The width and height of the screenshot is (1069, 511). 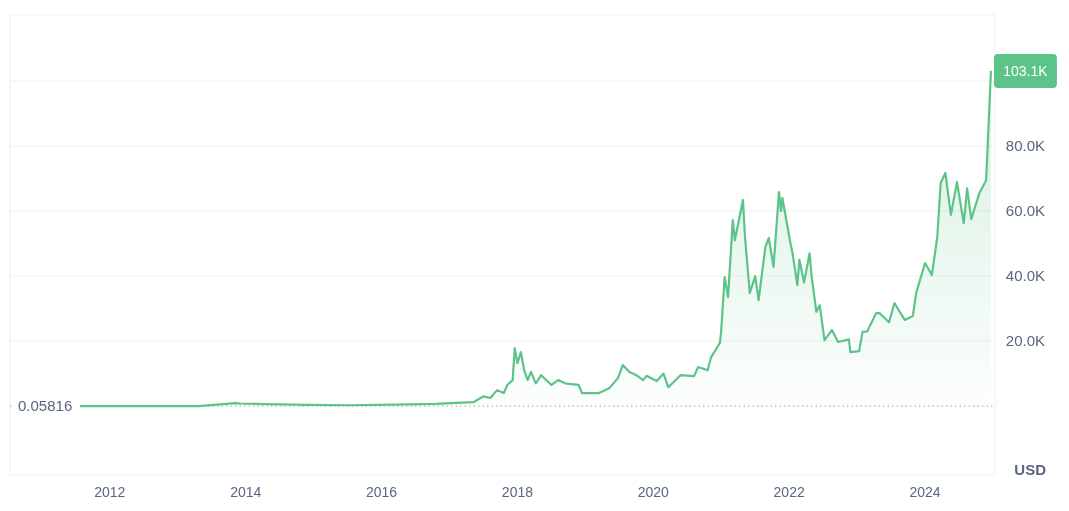 I want to click on x-tick-label: 2016, so click(x=382, y=492).